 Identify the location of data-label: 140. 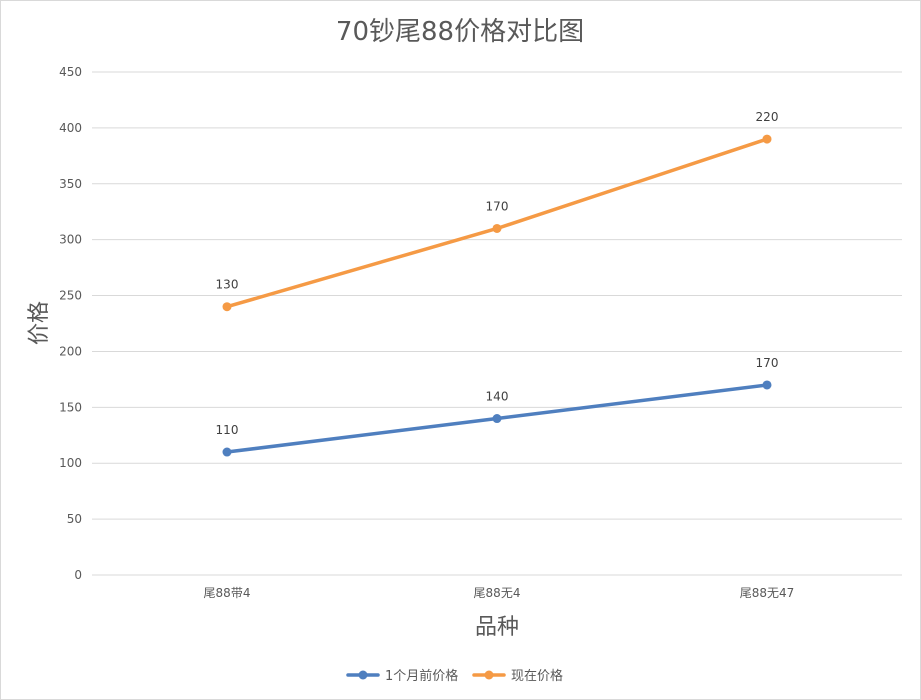
(497, 397).